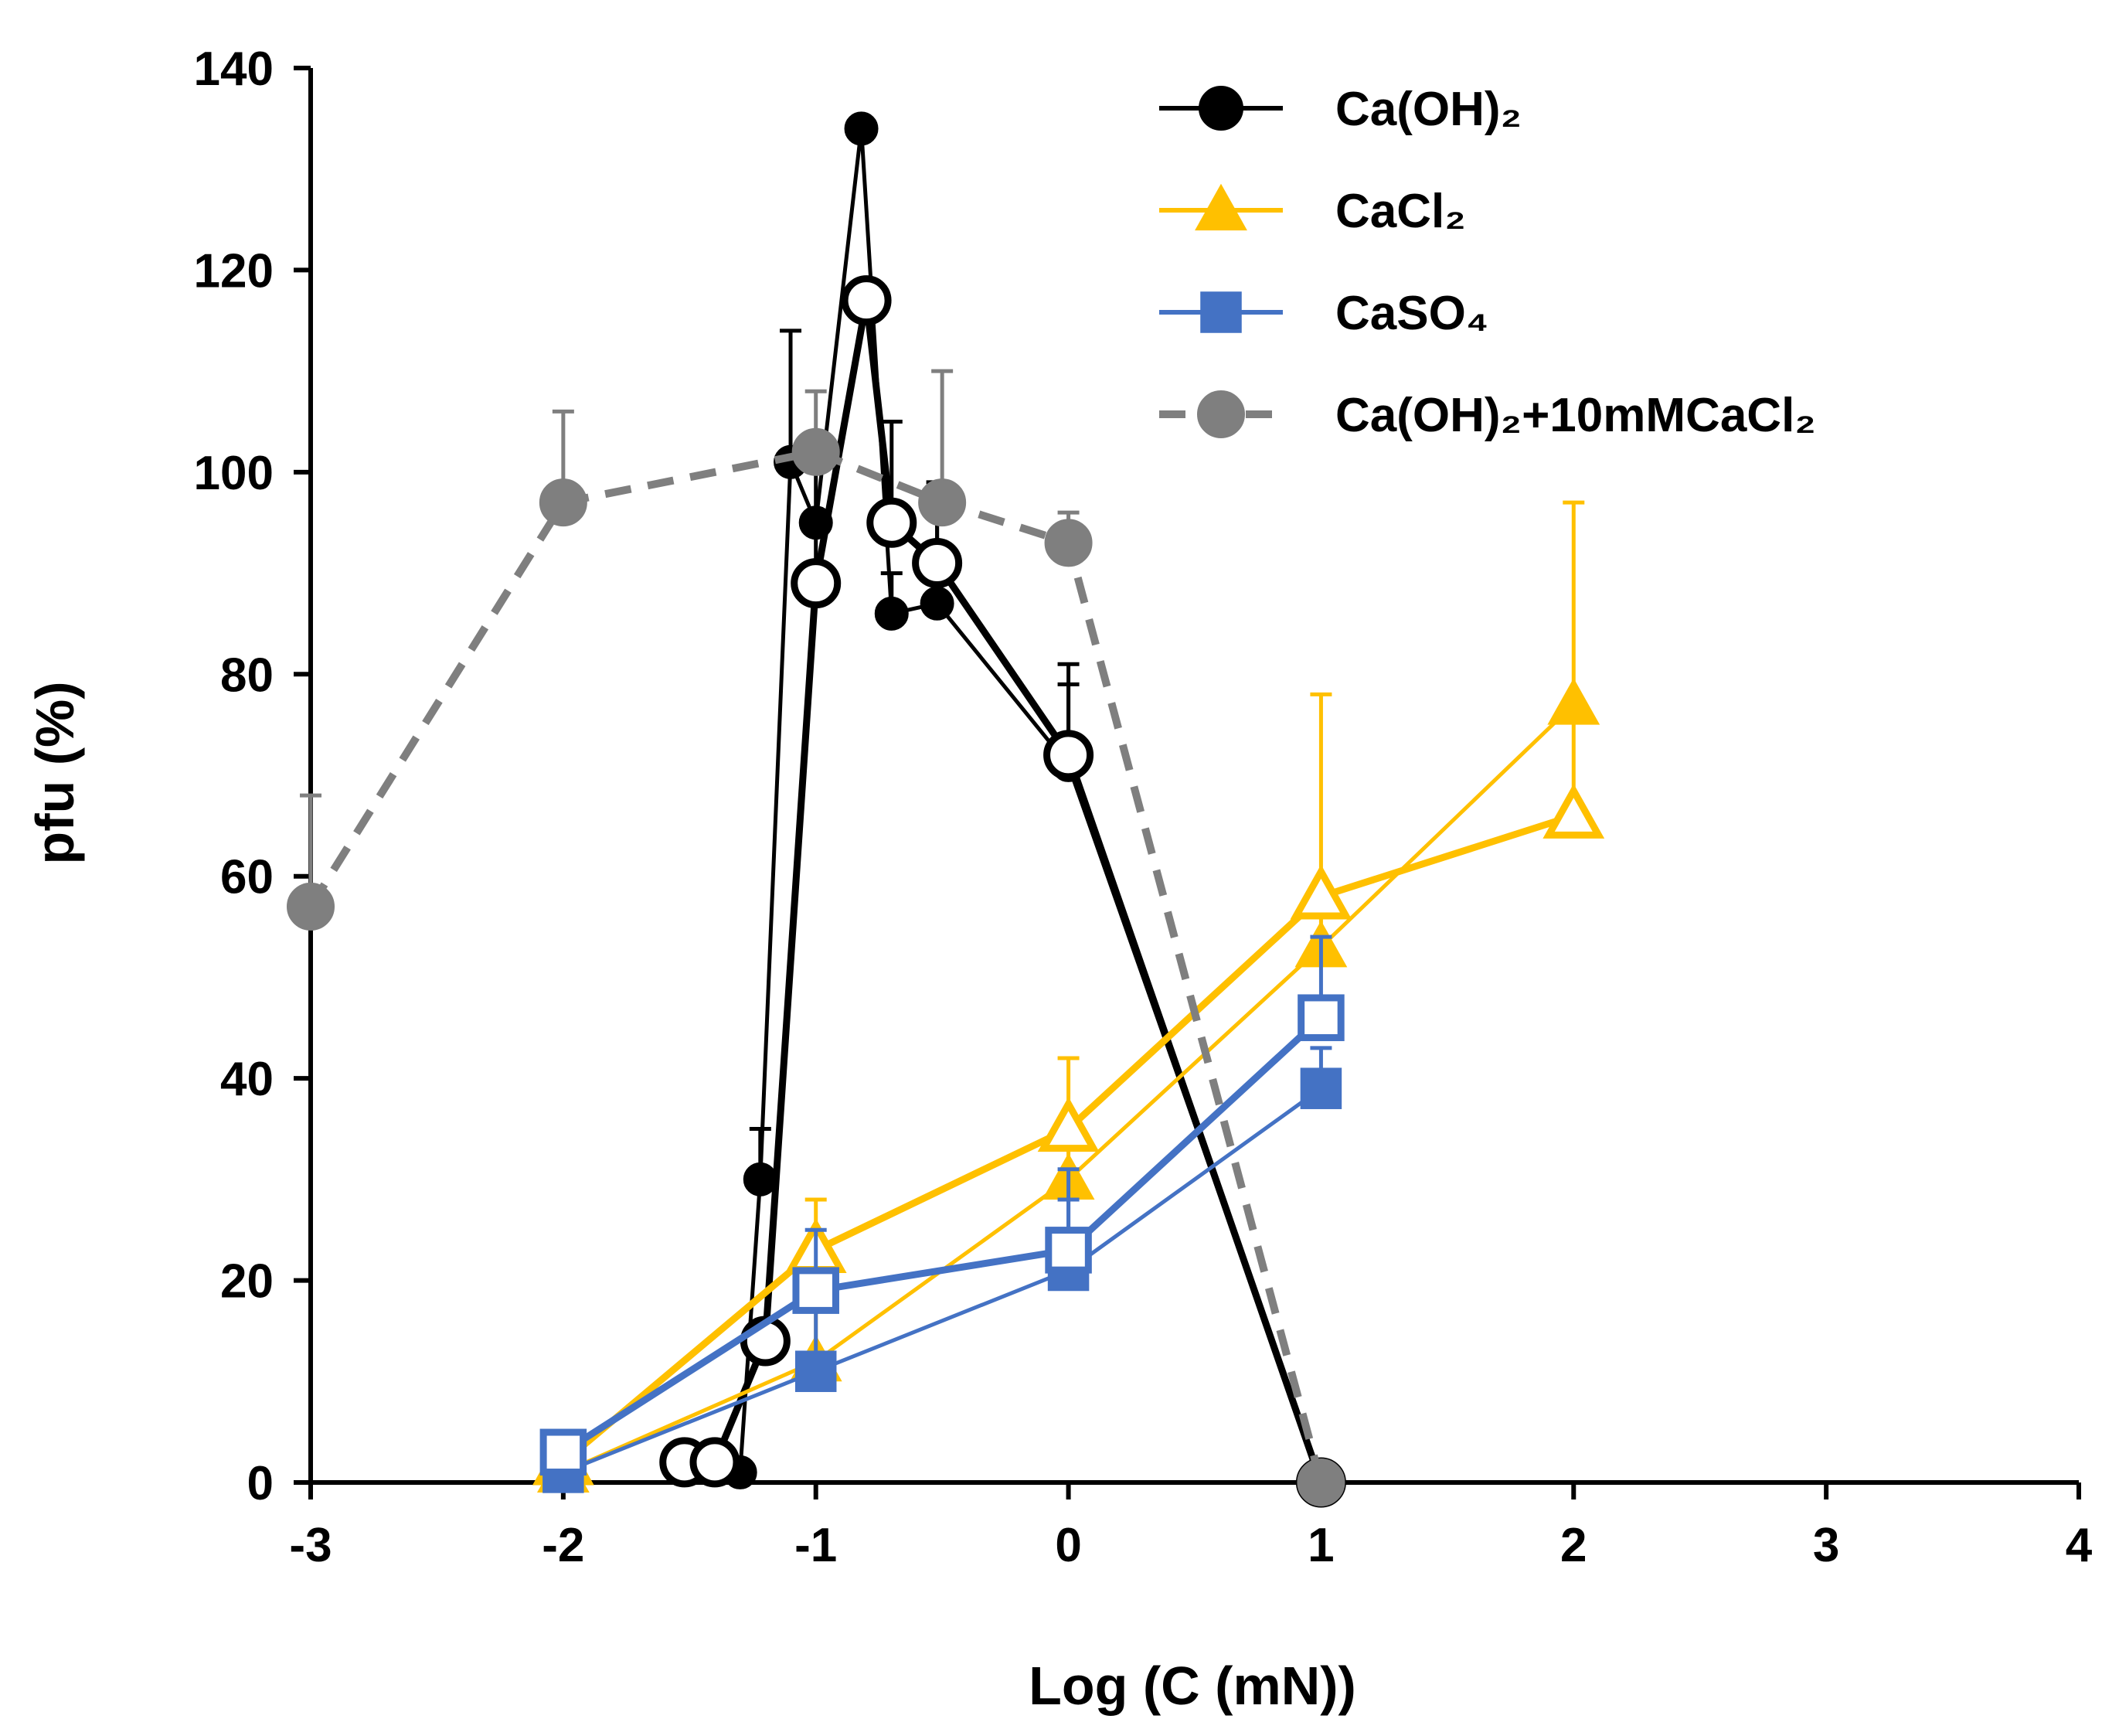  I want to click on legend-item-caoh2-filled: Ca(OH)₂, so click(1340, 110).